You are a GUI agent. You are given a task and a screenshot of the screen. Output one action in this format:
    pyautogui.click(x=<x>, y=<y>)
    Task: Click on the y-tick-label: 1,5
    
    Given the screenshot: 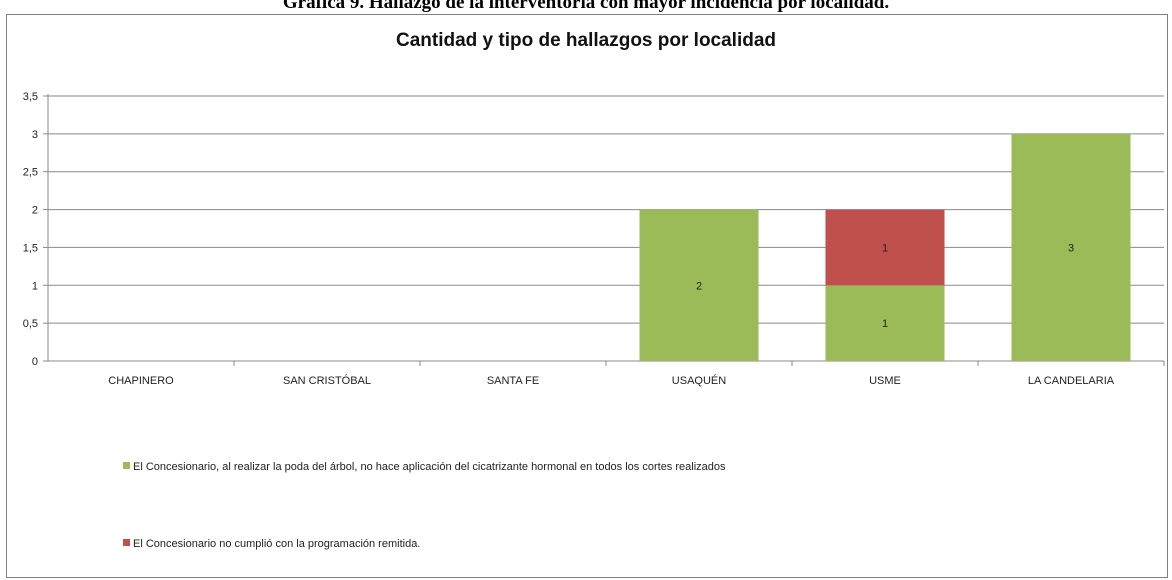 What is the action you would take?
    pyautogui.click(x=30, y=248)
    